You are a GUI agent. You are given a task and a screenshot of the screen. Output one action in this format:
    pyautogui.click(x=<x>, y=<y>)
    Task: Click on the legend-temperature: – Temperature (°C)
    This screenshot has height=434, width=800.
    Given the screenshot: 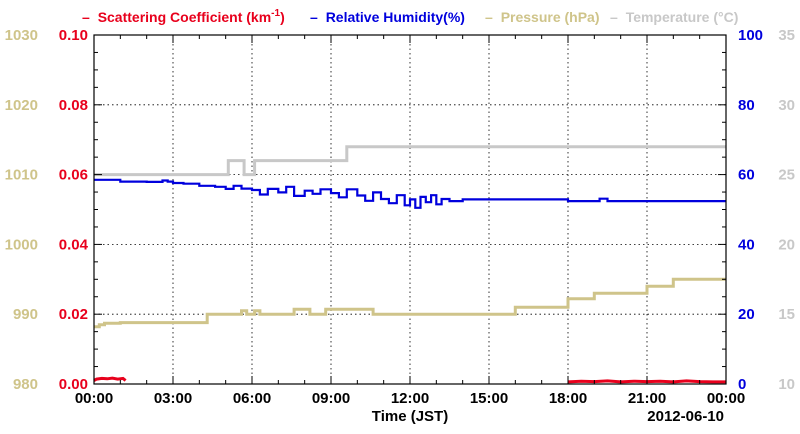 What is the action you would take?
    pyautogui.click(x=674, y=17)
    